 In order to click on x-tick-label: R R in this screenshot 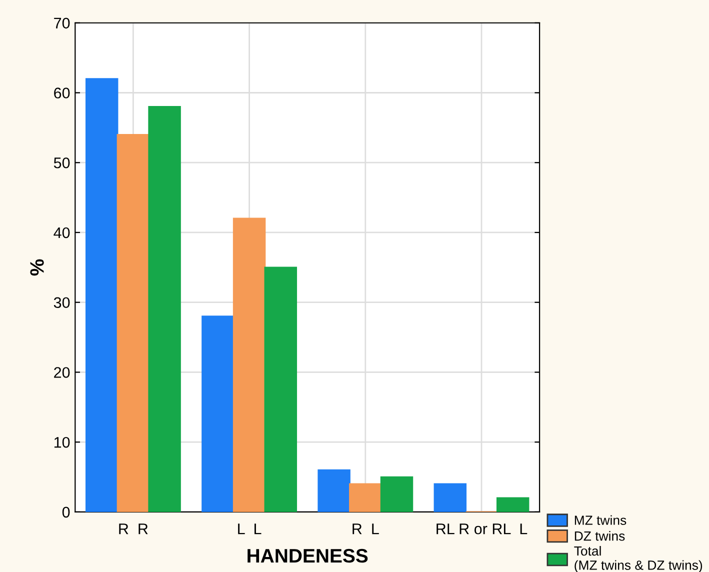, I will do `click(133, 529)`.